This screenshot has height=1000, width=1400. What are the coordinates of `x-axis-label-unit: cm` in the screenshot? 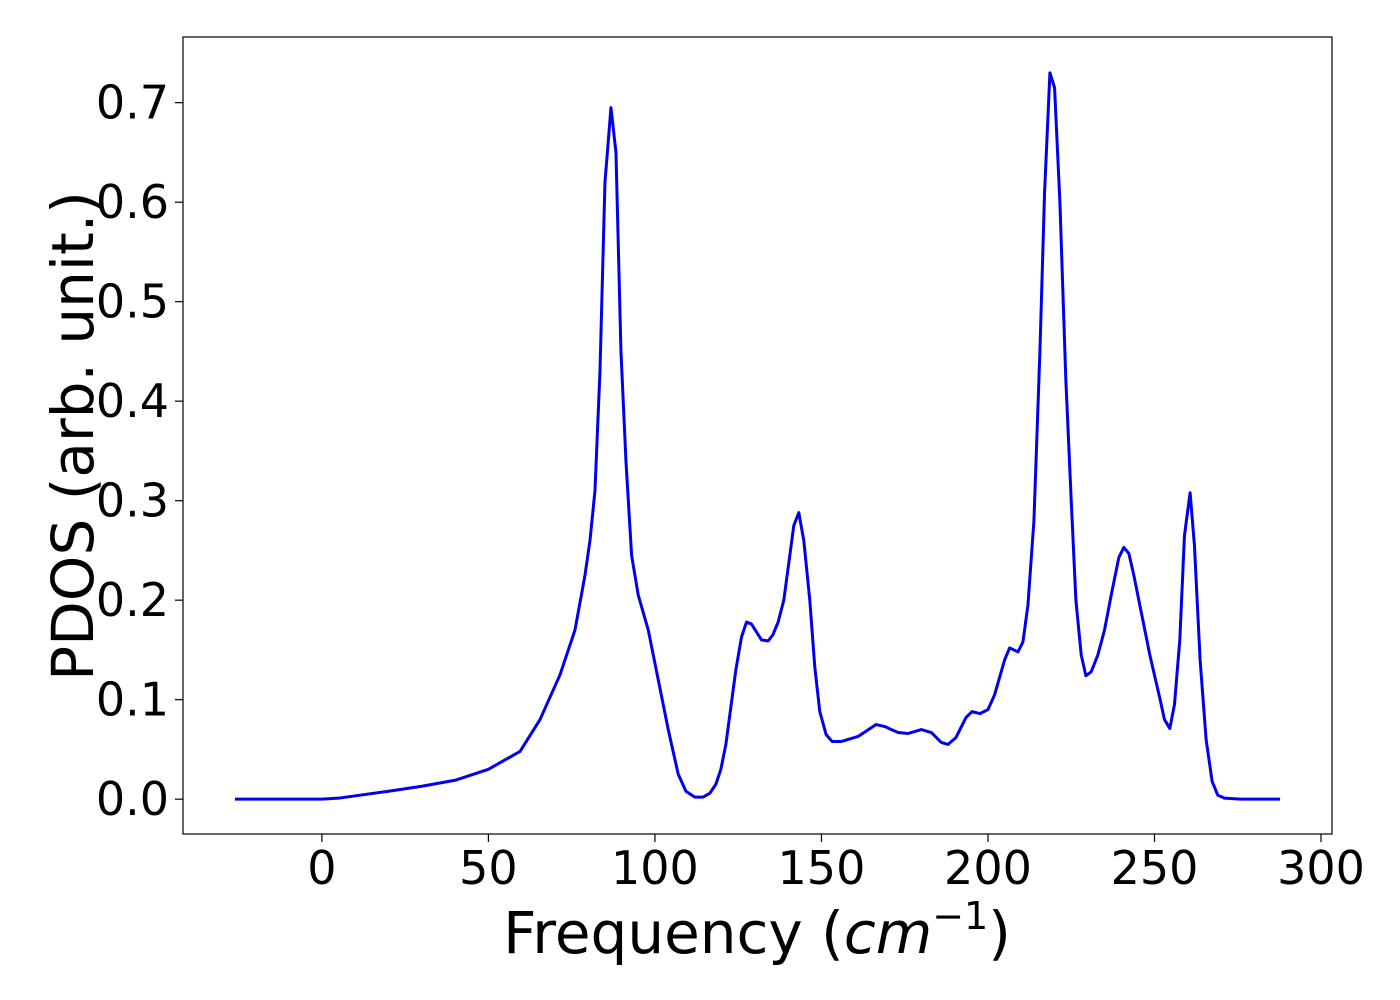 It's located at (888, 933).